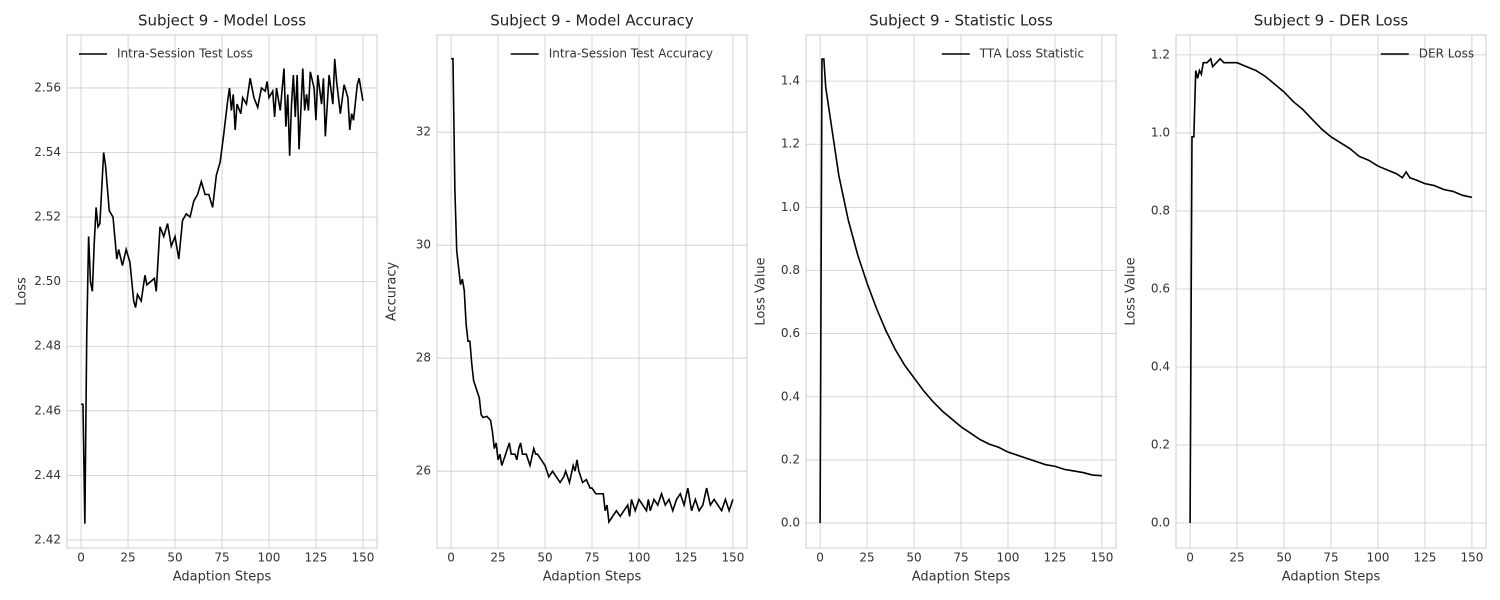 The image size is (1500, 600). What do you see at coordinates (592, 21) in the screenshot?
I see `chart-title: Subject 9 - Model Accuracy` at bounding box center [592, 21].